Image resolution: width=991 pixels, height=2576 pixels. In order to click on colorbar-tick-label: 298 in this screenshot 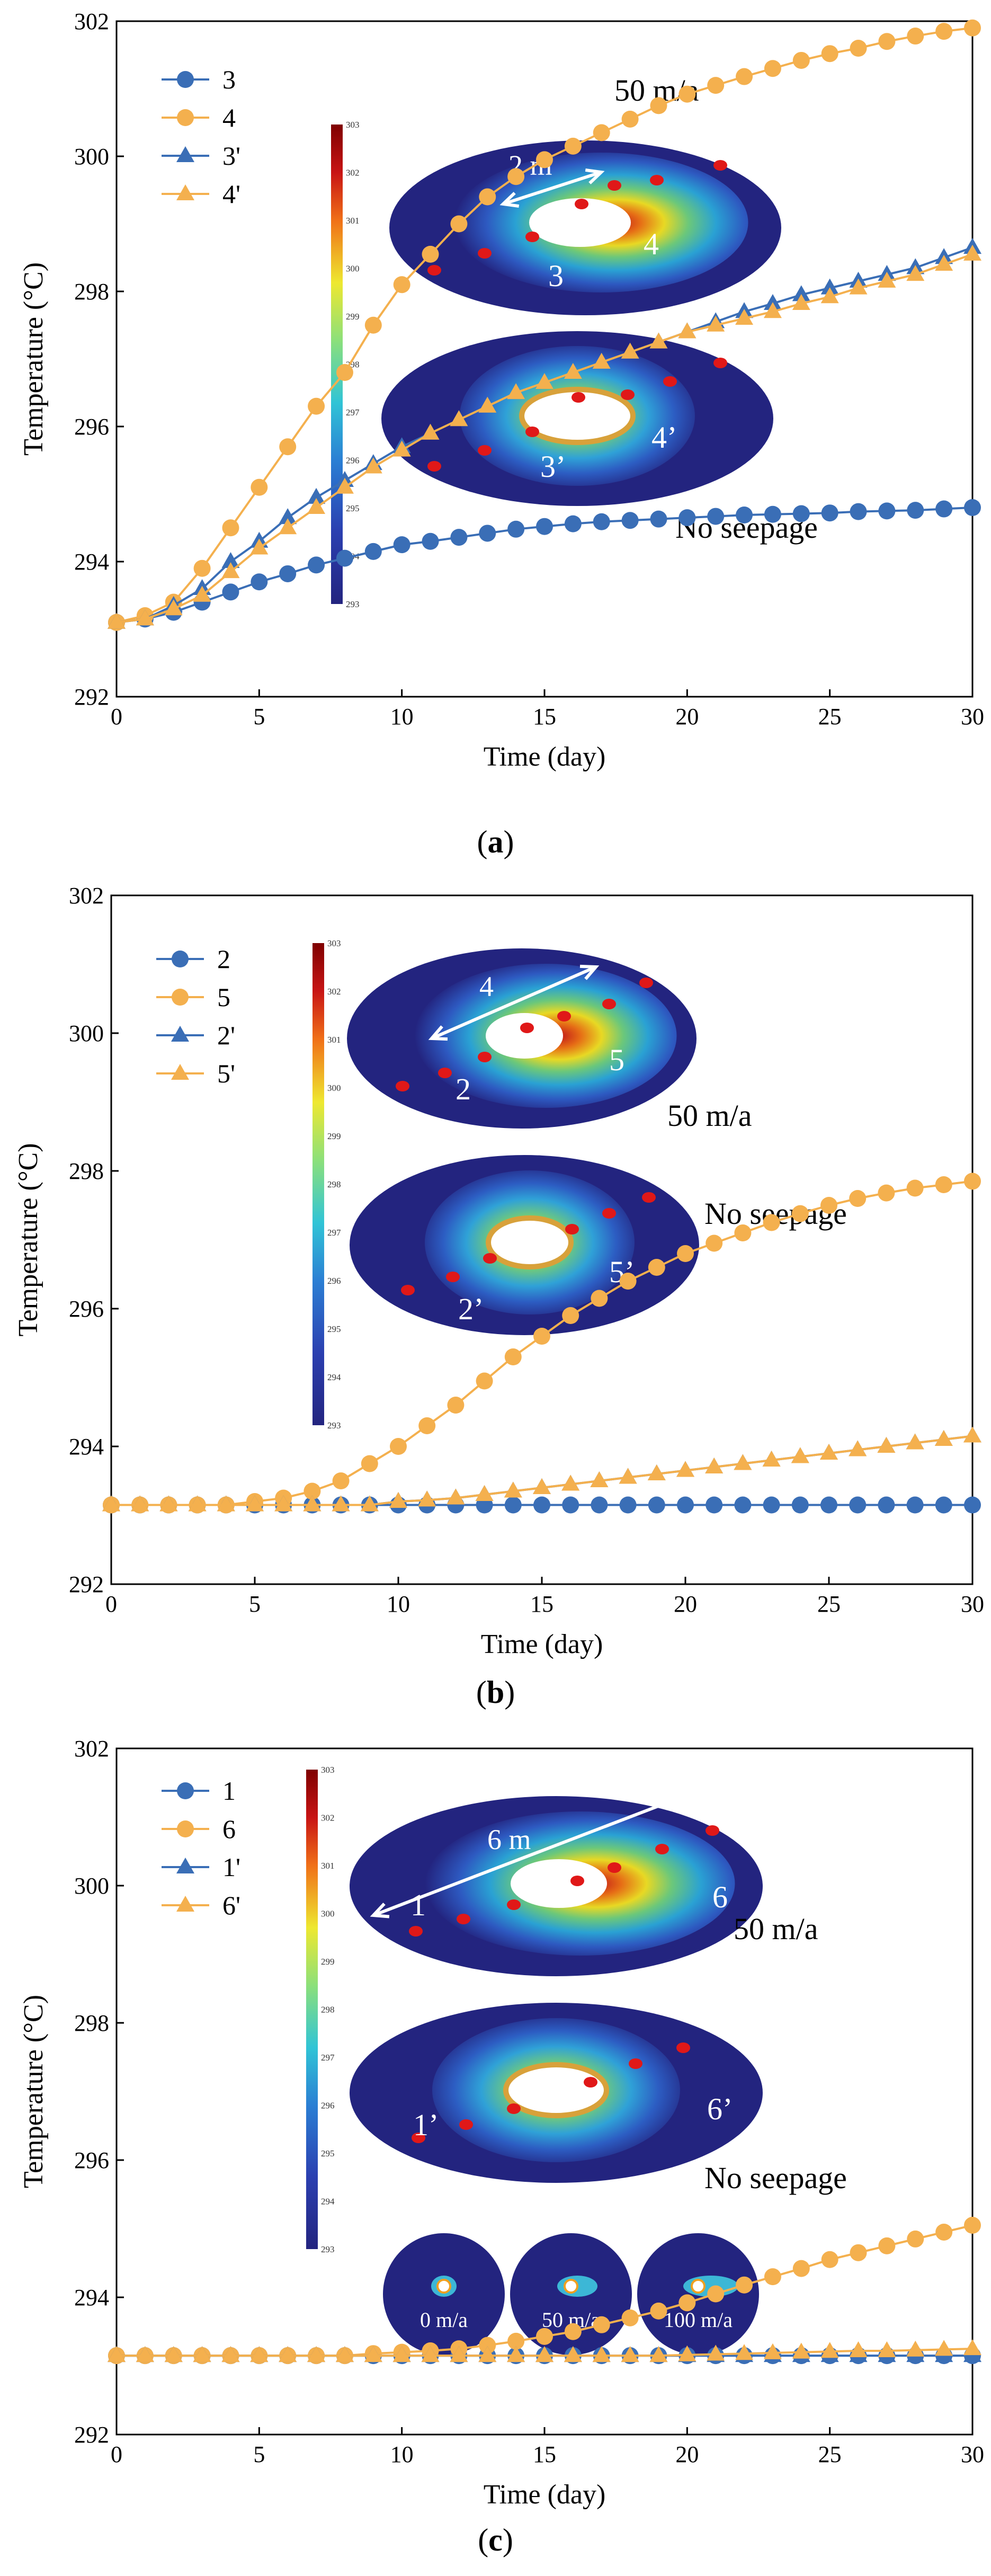, I will do `click(334, 1184)`.